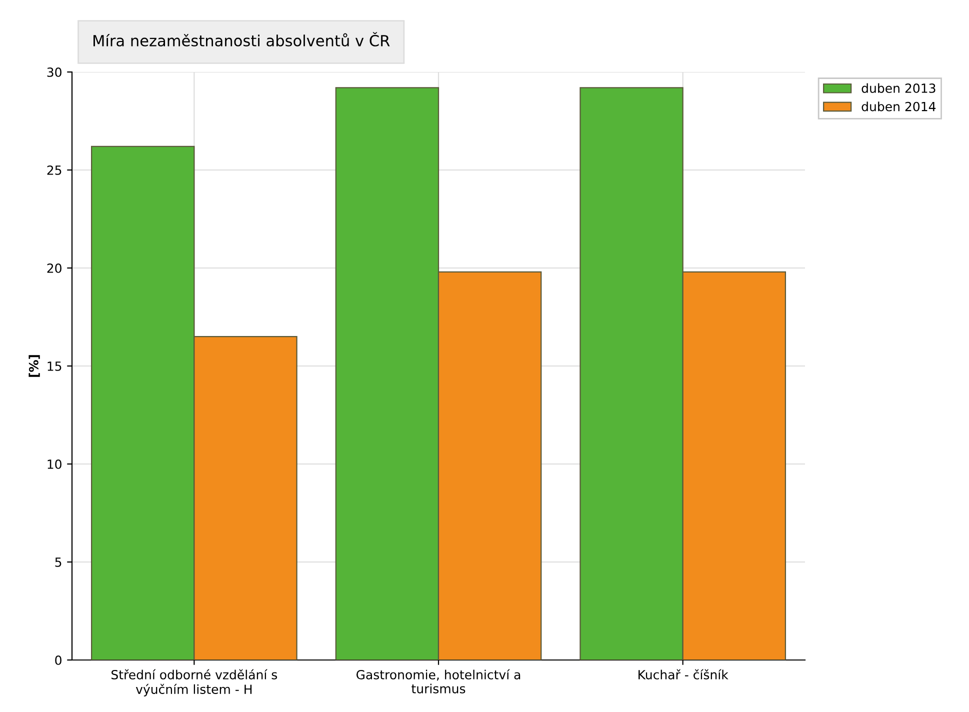  What do you see at coordinates (899, 107) in the screenshot?
I see `legend-label: duben 2014` at bounding box center [899, 107].